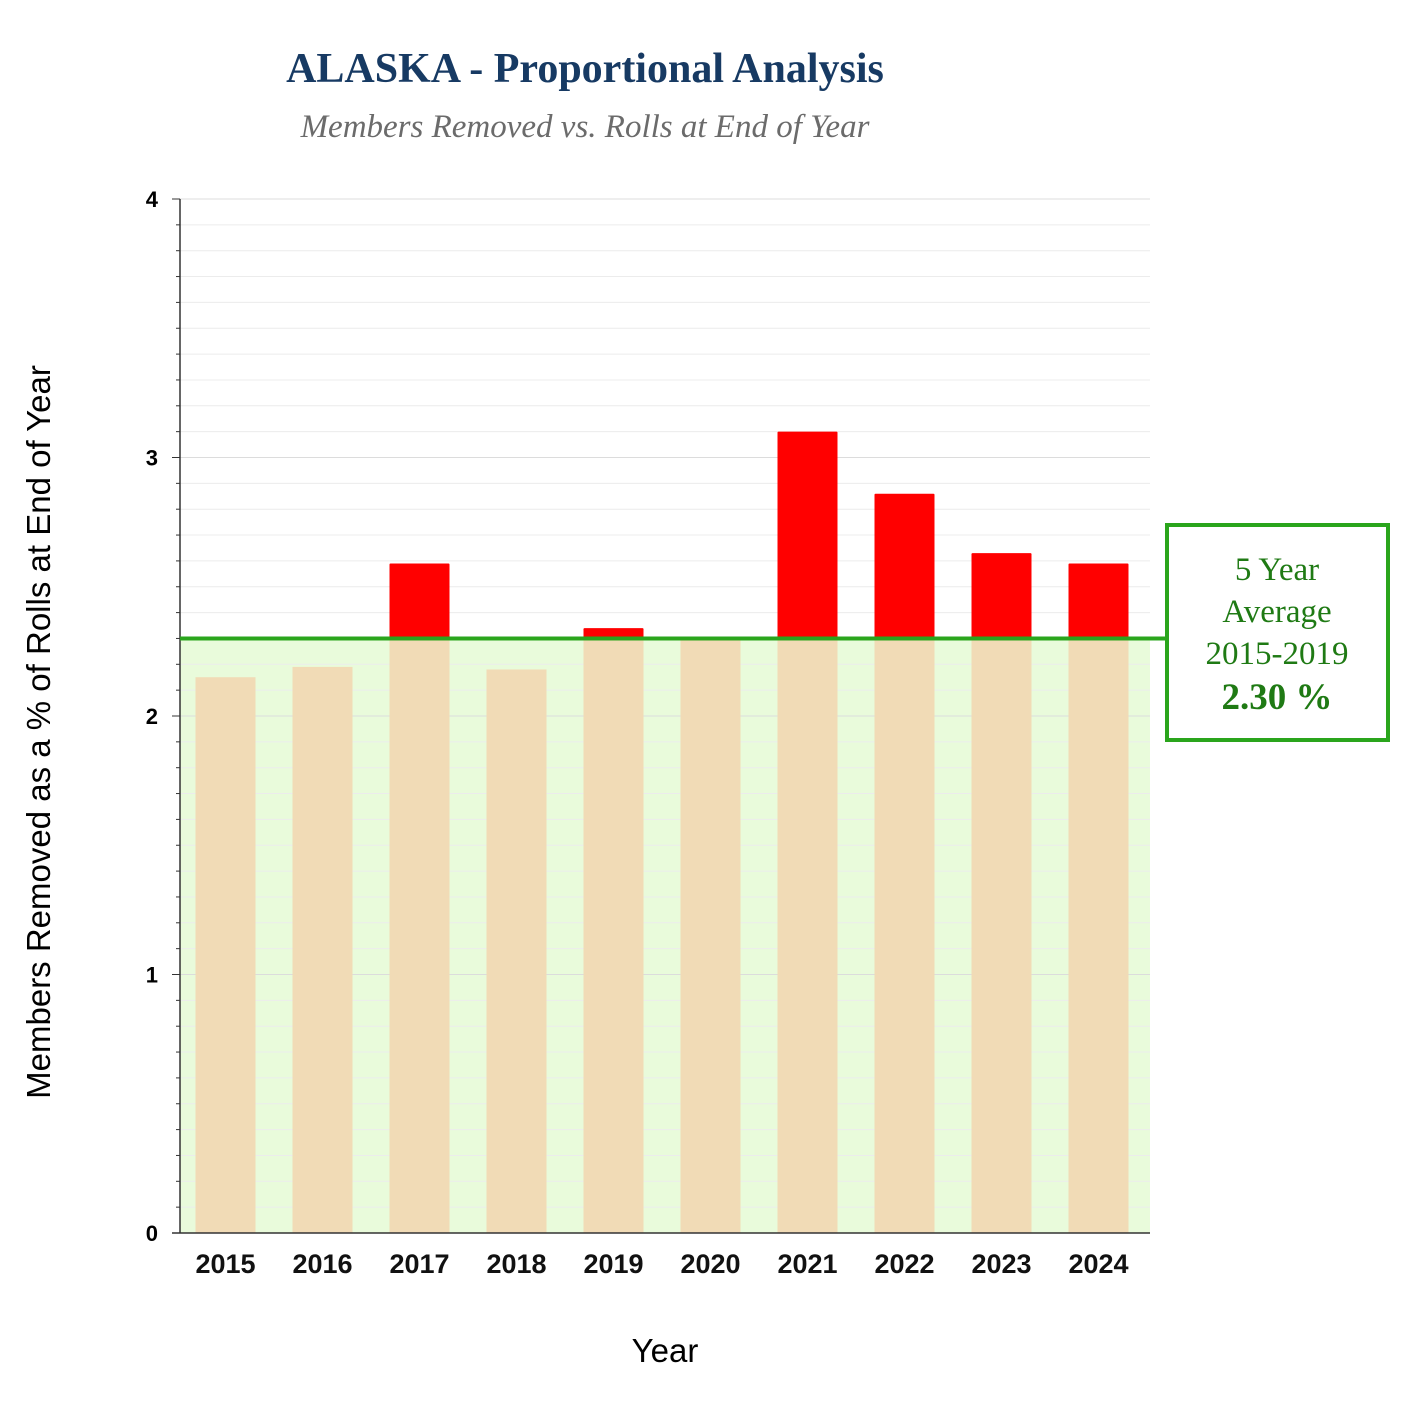 This screenshot has width=1401, height=1411. I want to click on bar-2022-excess, so click(904, 566).